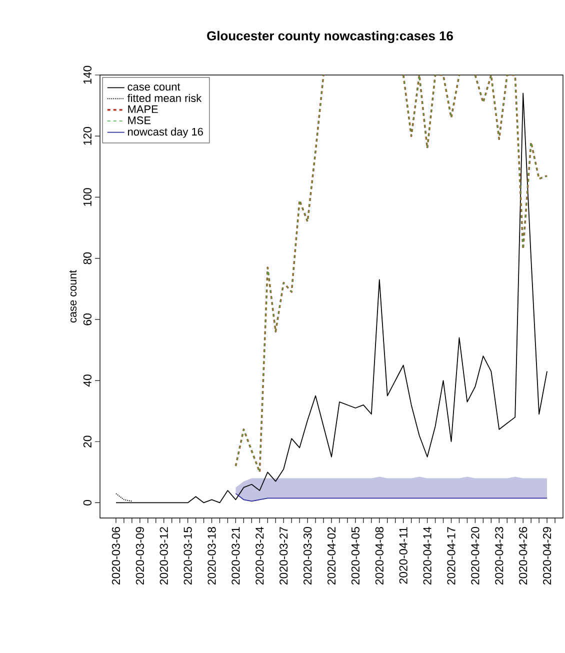 This screenshot has height=653, width=565. What do you see at coordinates (164, 98) in the screenshot?
I see `legend-label: fitted mean risk` at bounding box center [164, 98].